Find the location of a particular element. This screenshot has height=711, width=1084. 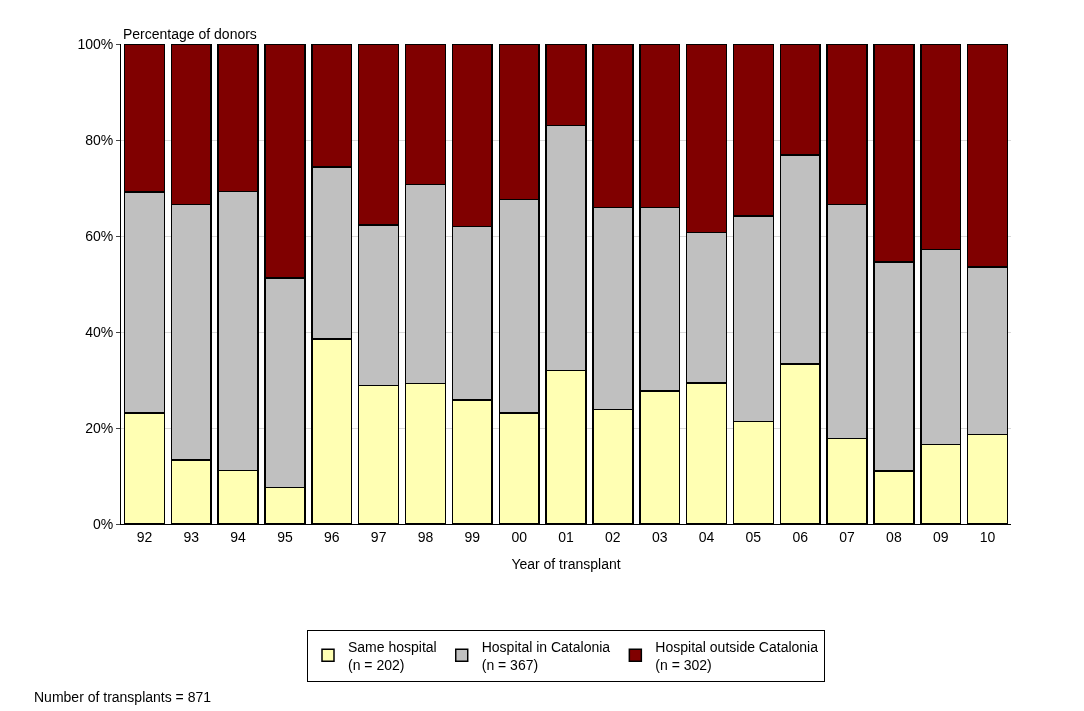

text: Number of transplants = 871 is located at coordinates (123, 697).